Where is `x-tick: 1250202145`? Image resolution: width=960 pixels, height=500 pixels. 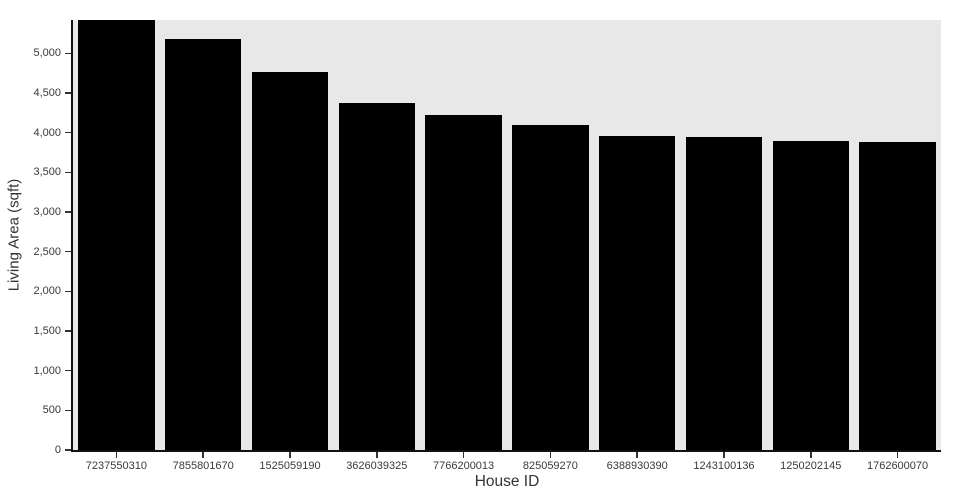 x-tick: 1250202145 is located at coordinates (810, 462).